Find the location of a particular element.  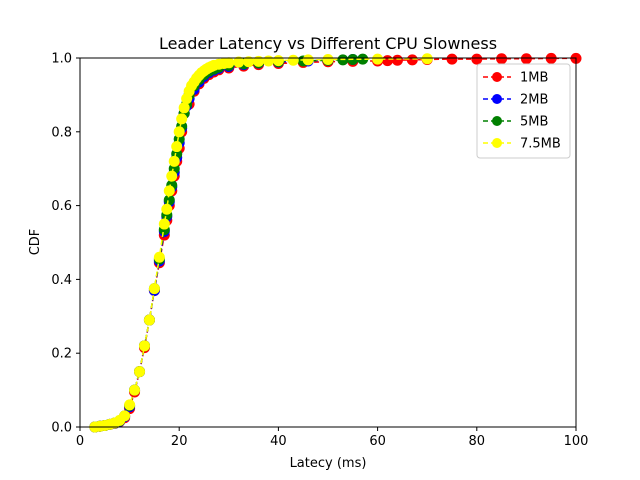

x-tick-label: 40 is located at coordinates (278, 441).